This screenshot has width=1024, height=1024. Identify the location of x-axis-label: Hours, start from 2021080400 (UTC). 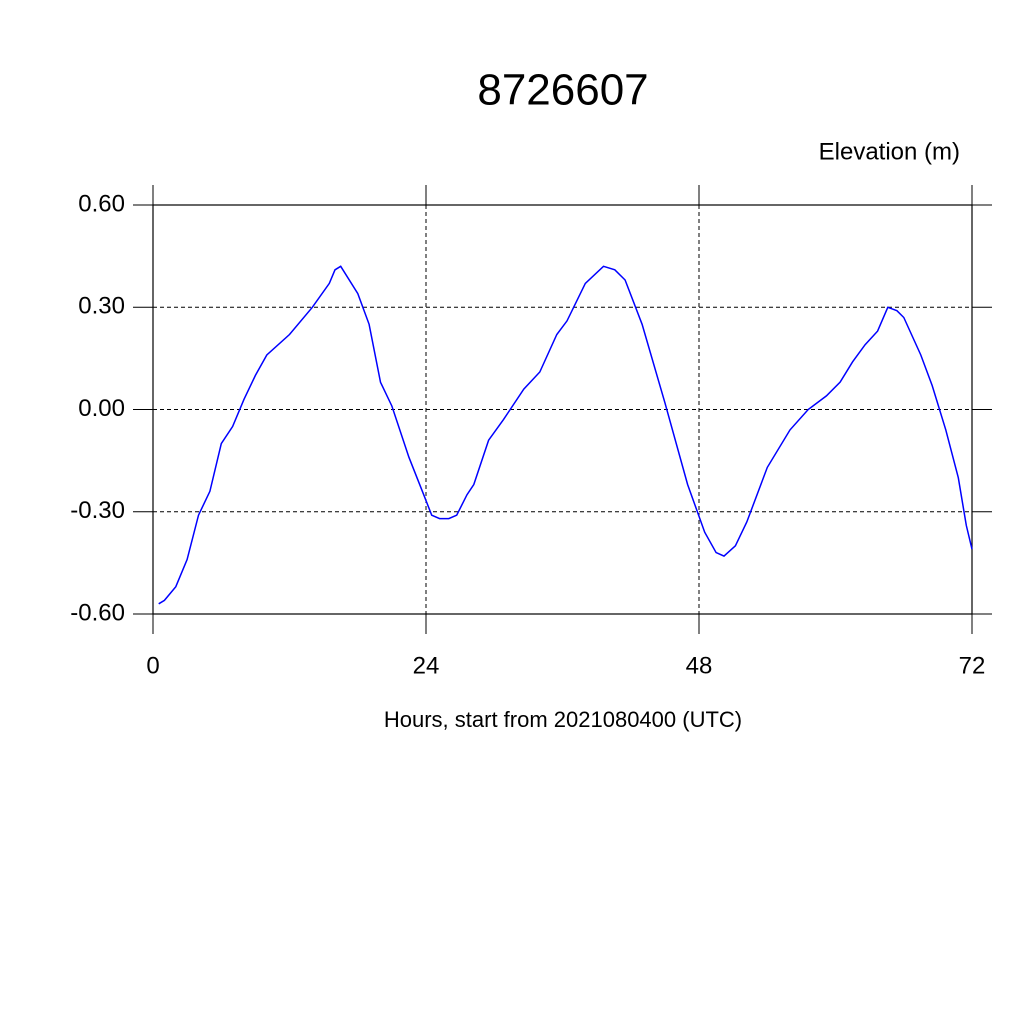
(563, 719).